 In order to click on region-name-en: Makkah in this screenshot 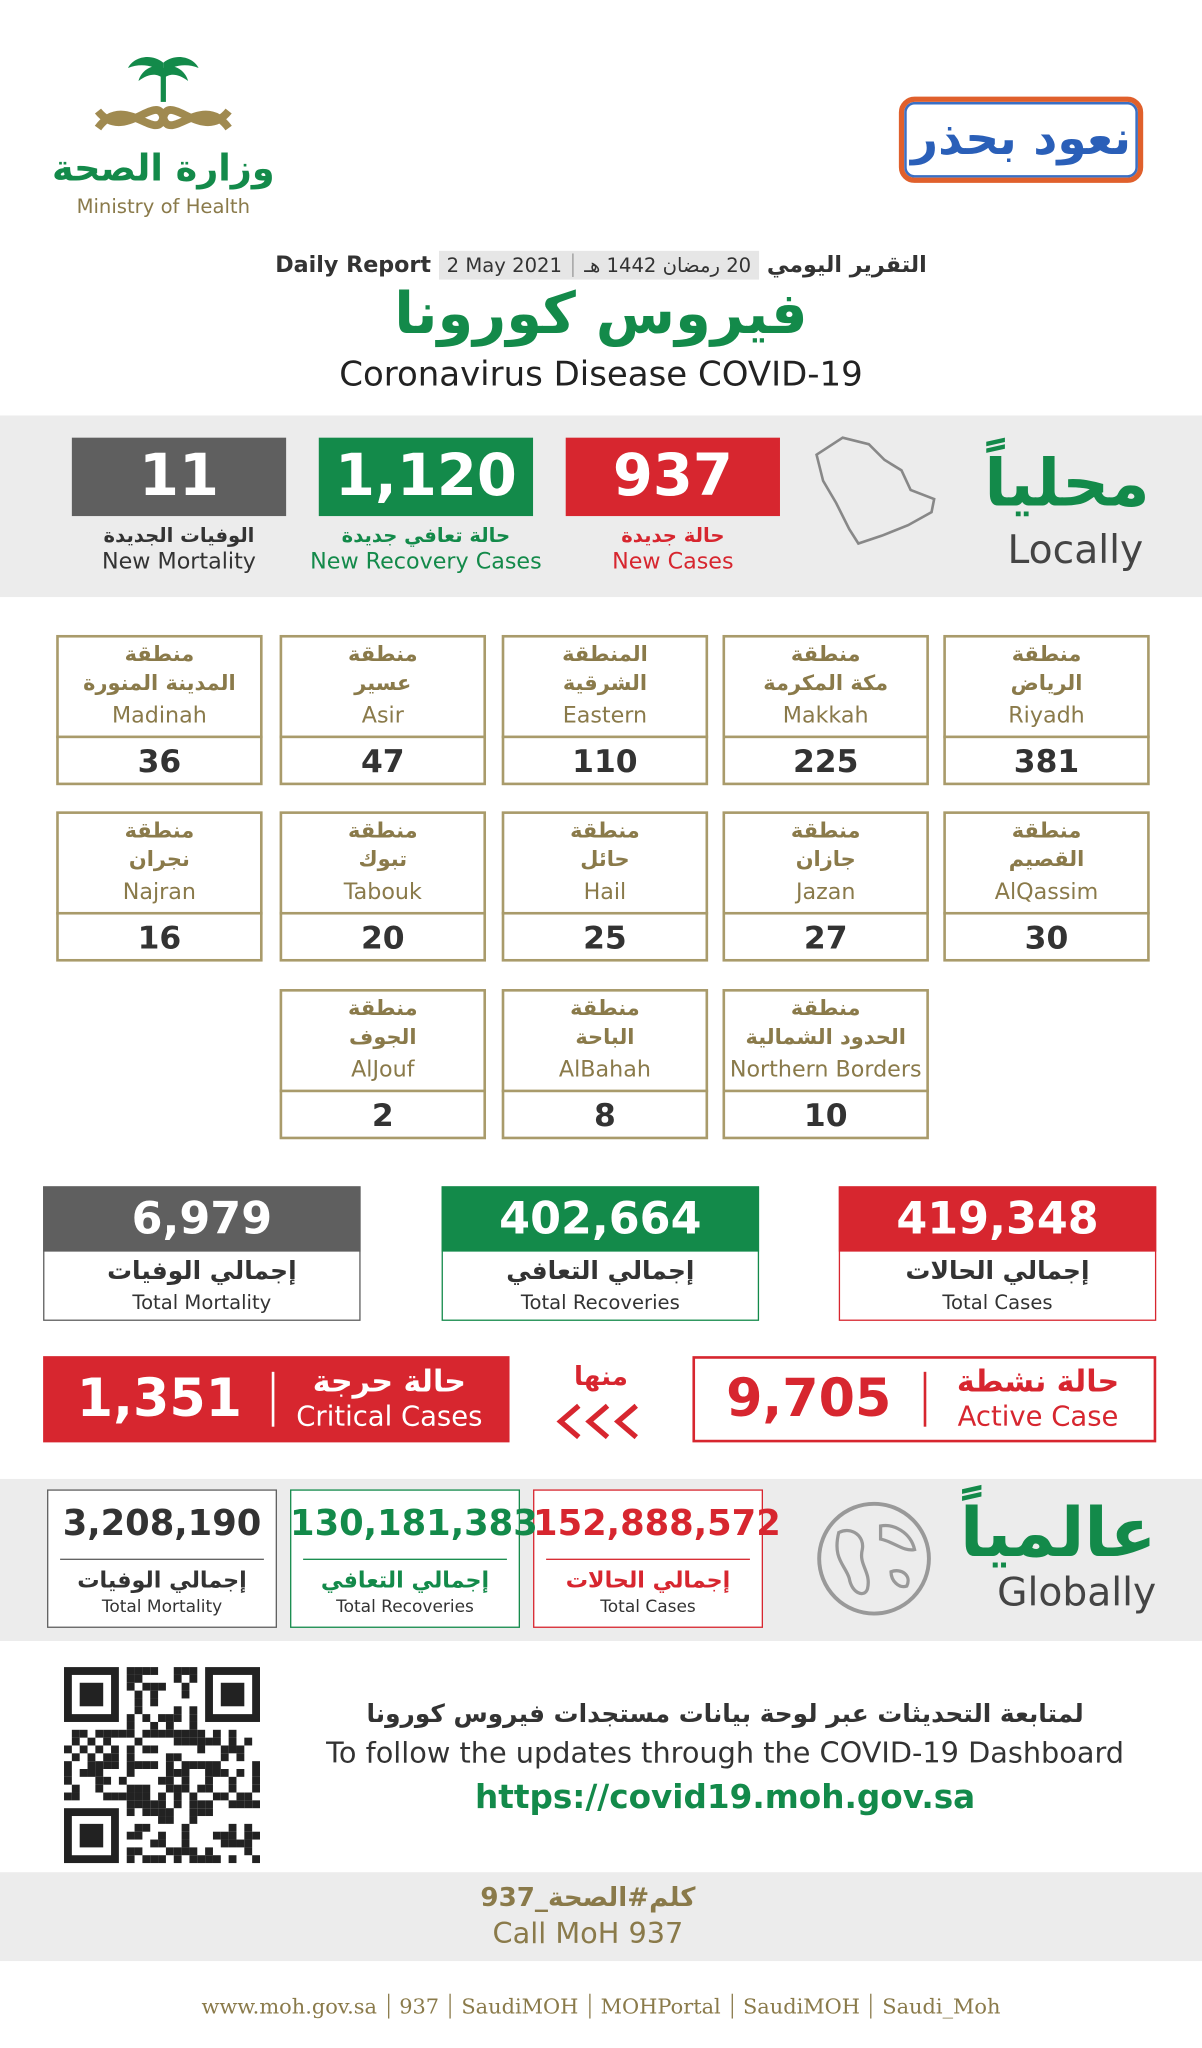, I will do `click(825, 716)`.